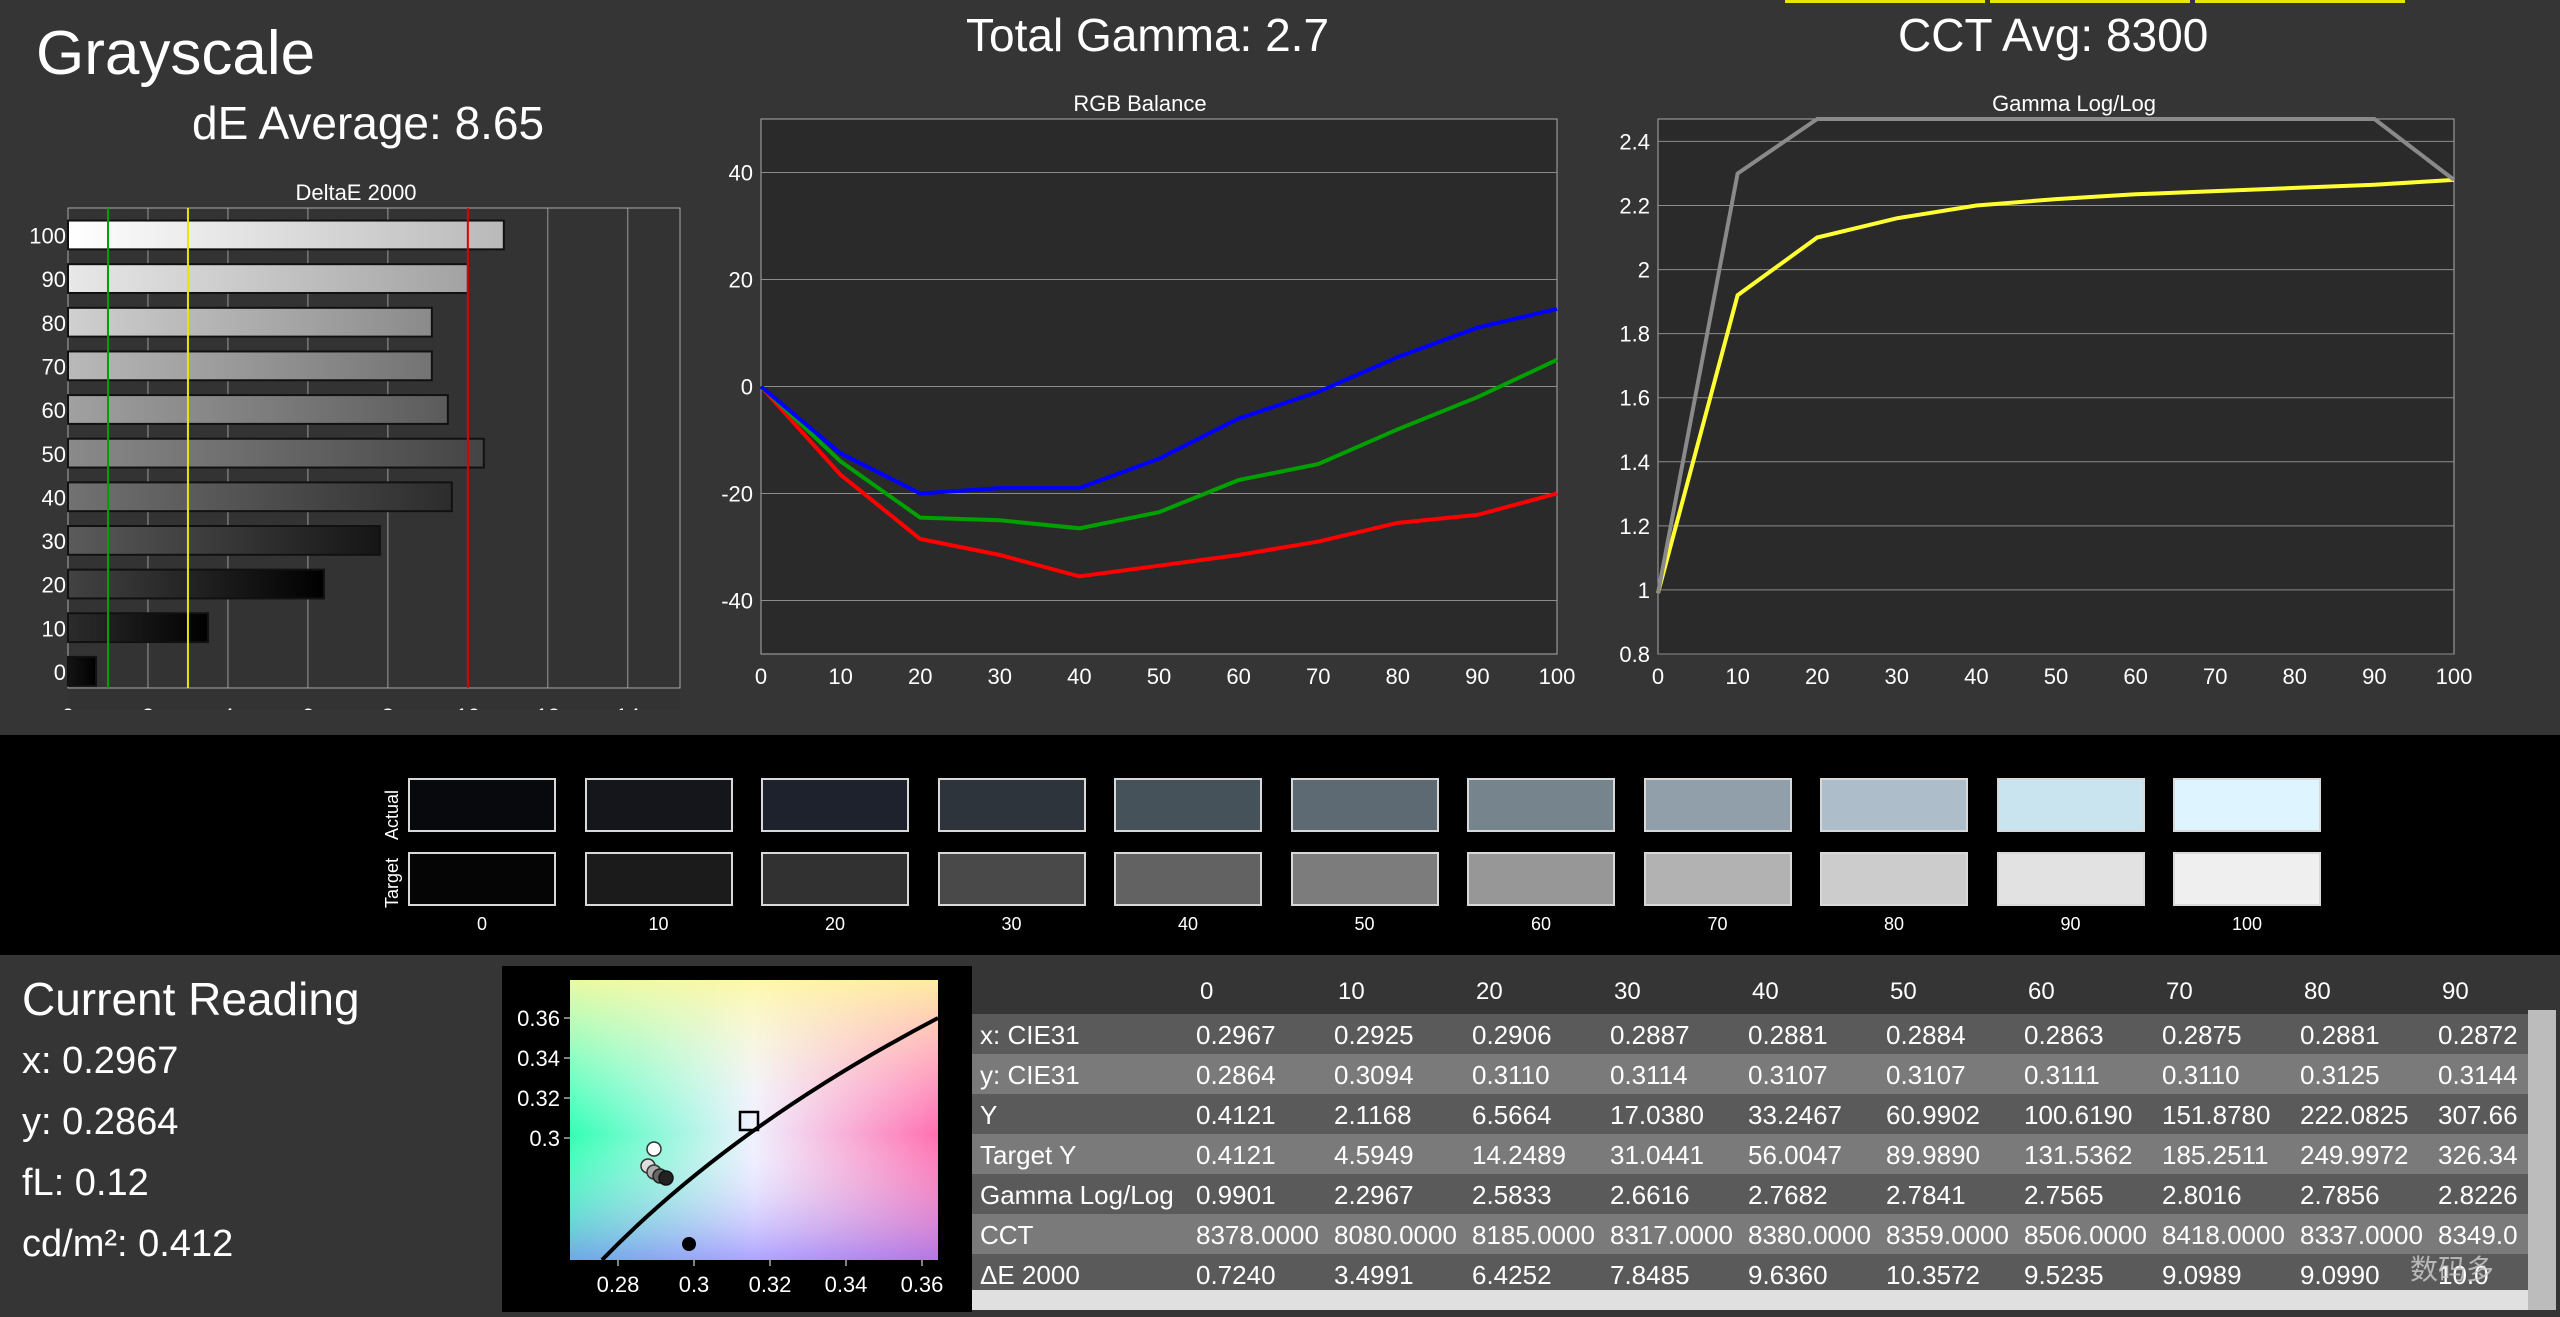  What do you see at coordinates (1028, 1155) in the screenshot?
I see `row-label: Target Y` at bounding box center [1028, 1155].